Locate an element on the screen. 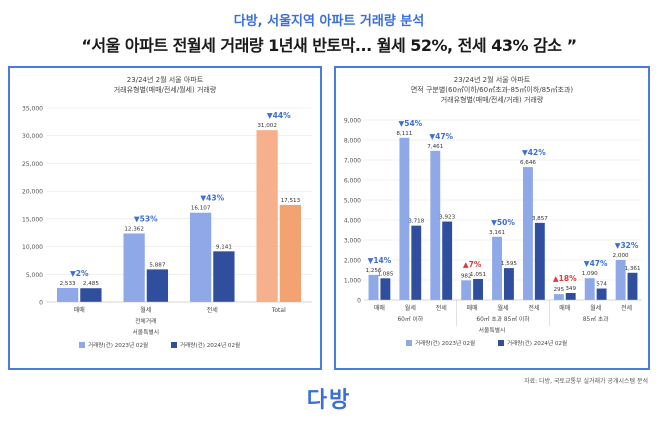  group-label: 85㎡ 초과 is located at coordinates (596, 319).